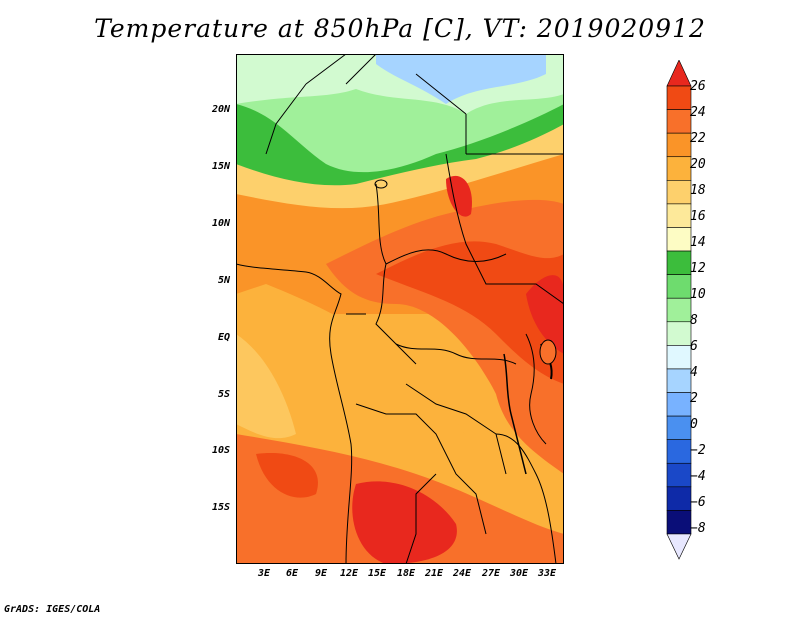  I want to click on colorbar-label: 12, so click(698, 268).